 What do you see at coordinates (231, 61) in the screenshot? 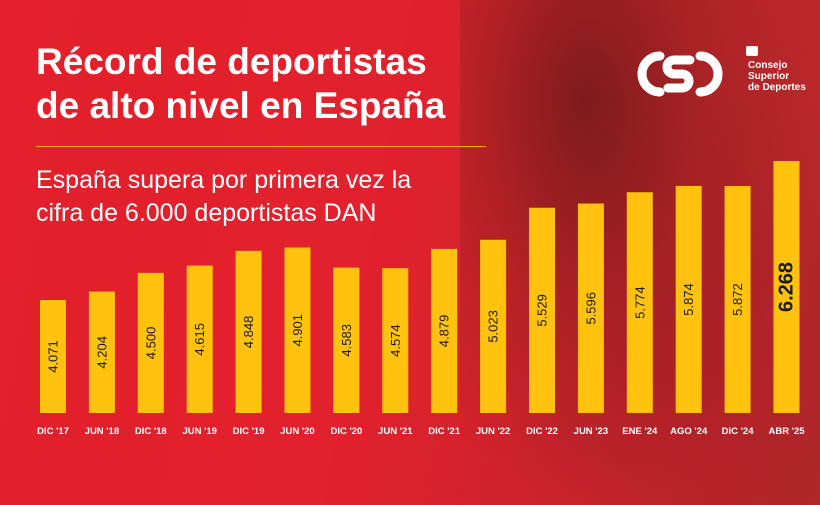
I see `title-line-1: Récord de deportistas` at bounding box center [231, 61].